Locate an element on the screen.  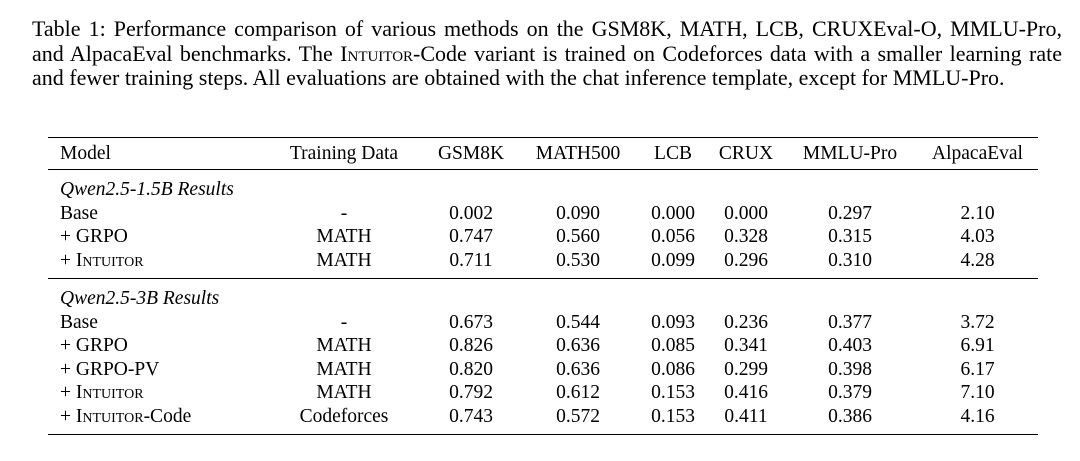
header-mmlu-pro: MMLU-Pro is located at coordinates (850, 153).